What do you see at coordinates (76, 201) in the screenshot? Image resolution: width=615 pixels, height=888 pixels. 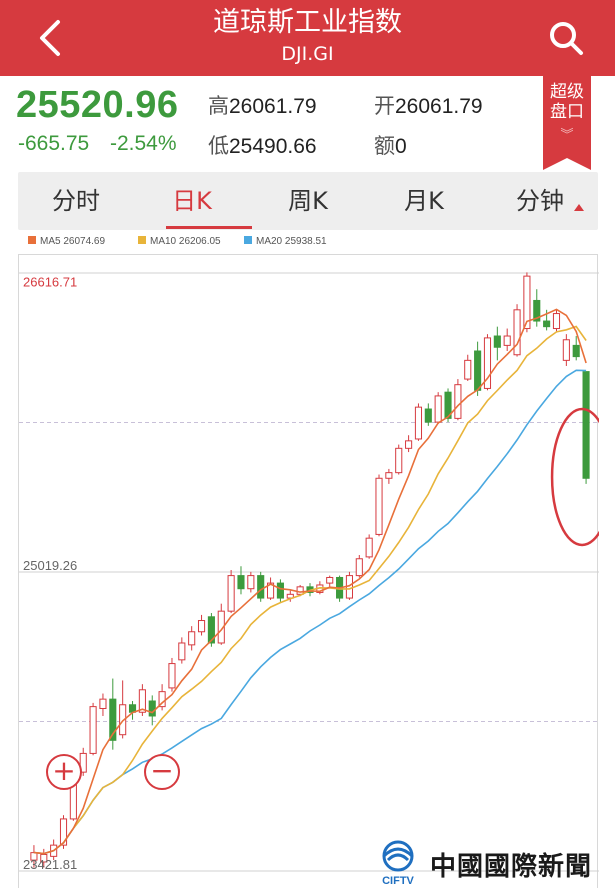 I see `tab-intraday: 分时` at bounding box center [76, 201].